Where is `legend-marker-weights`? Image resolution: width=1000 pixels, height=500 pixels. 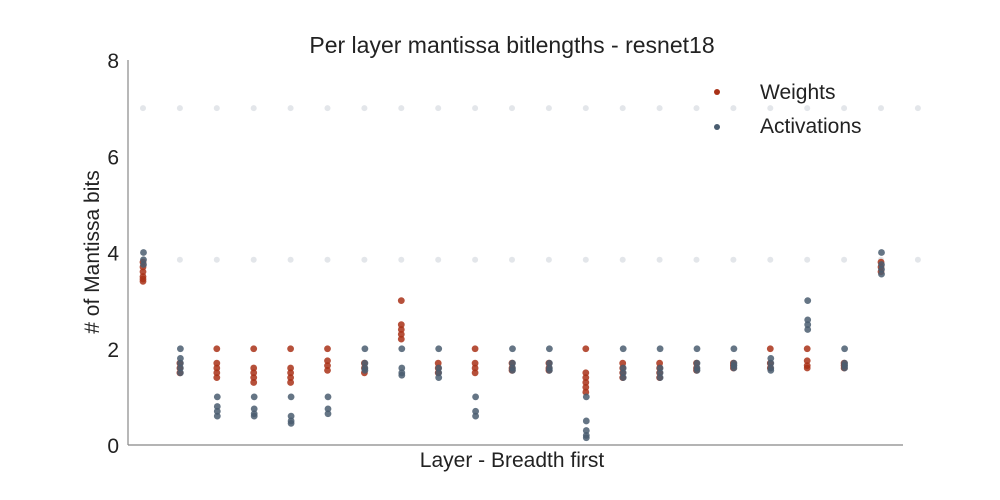
legend-marker-weights is located at coordinates (717, 92).